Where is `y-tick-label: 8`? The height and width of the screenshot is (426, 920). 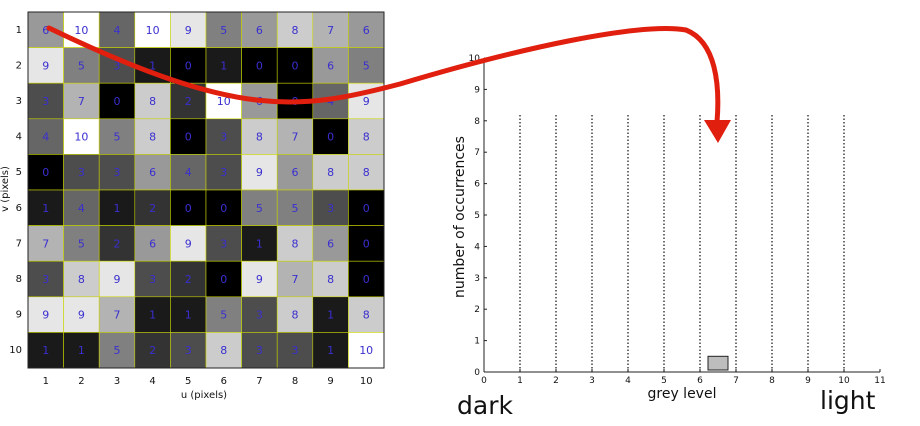 y-tick-label: 8 is located at coordinates (477, 122).